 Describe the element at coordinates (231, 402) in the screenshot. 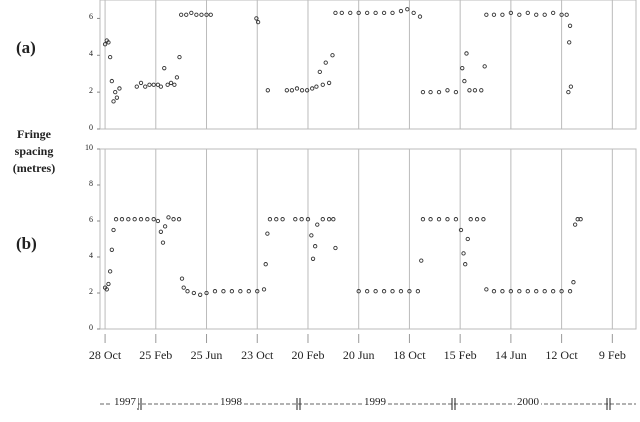

I see `year-label: 1998` at that location.